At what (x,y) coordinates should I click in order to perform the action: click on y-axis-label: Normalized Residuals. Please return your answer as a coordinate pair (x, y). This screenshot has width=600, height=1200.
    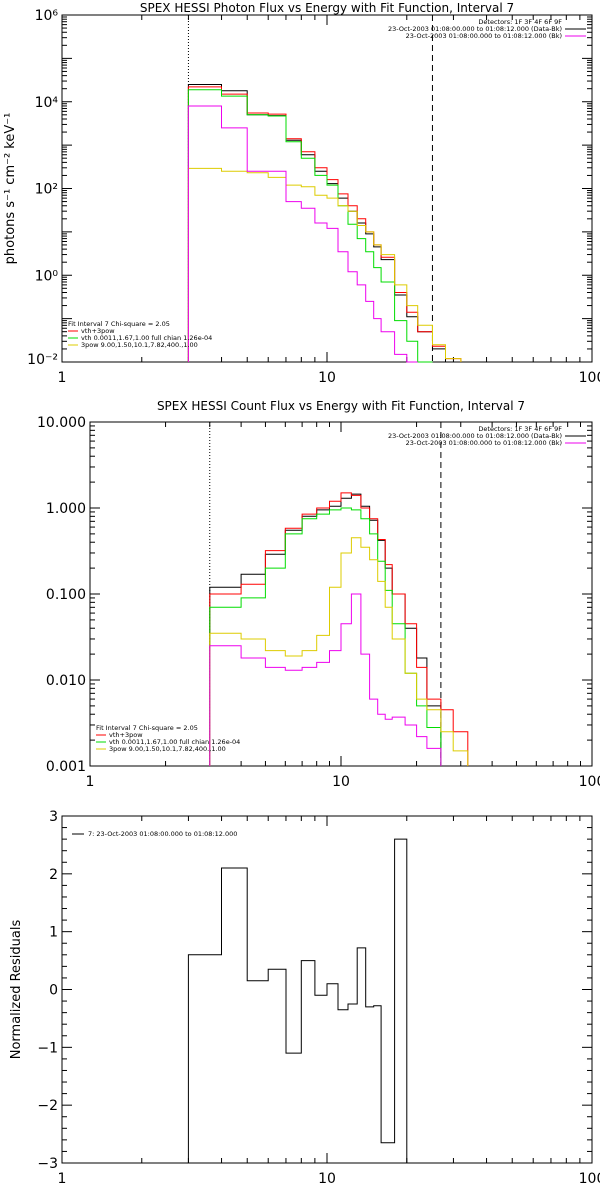
    Looking at the image, I should click on (16, 990).